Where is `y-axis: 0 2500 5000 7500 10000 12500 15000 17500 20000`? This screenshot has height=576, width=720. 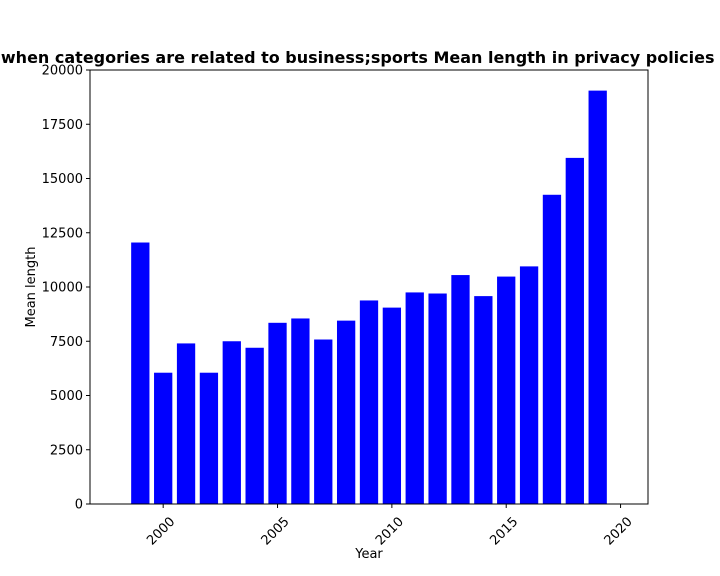
y-axis: 0 2500 5000 7500 10000 12500 15000 17500 20000 is located at coordinates (66, 288).